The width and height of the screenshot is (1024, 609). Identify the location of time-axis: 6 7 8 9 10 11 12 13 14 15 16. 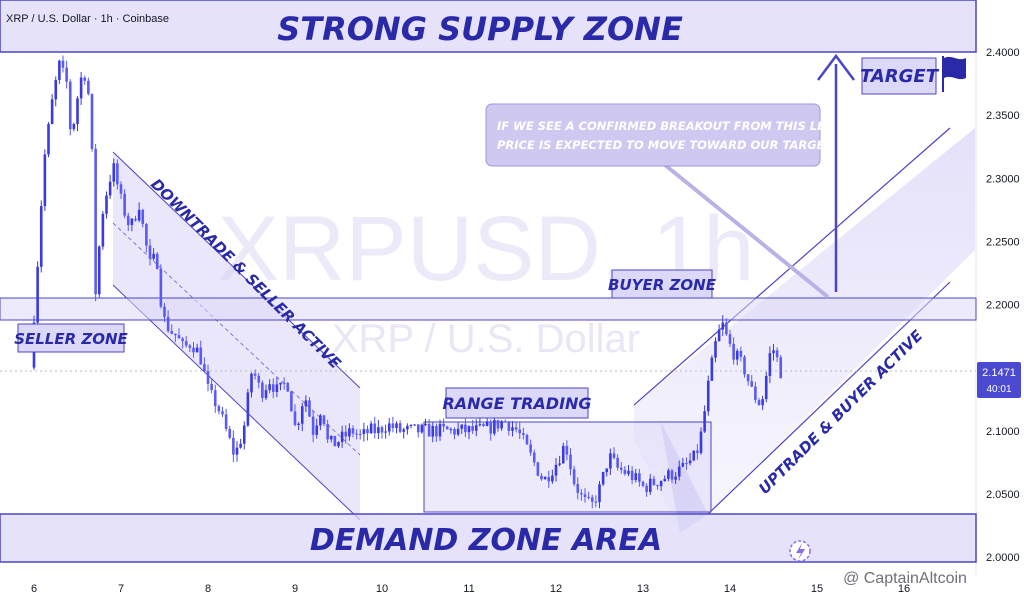
(470, 589).